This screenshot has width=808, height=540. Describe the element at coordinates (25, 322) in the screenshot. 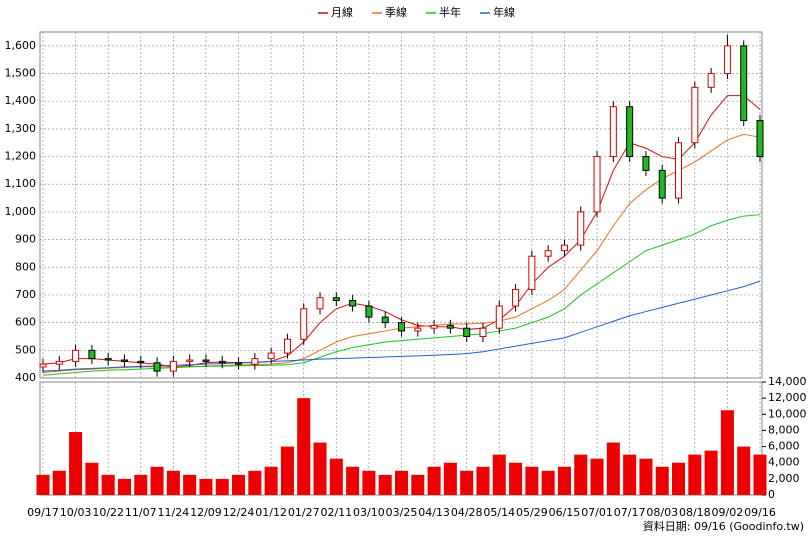

I see `y-tick-label: 600` at that location.